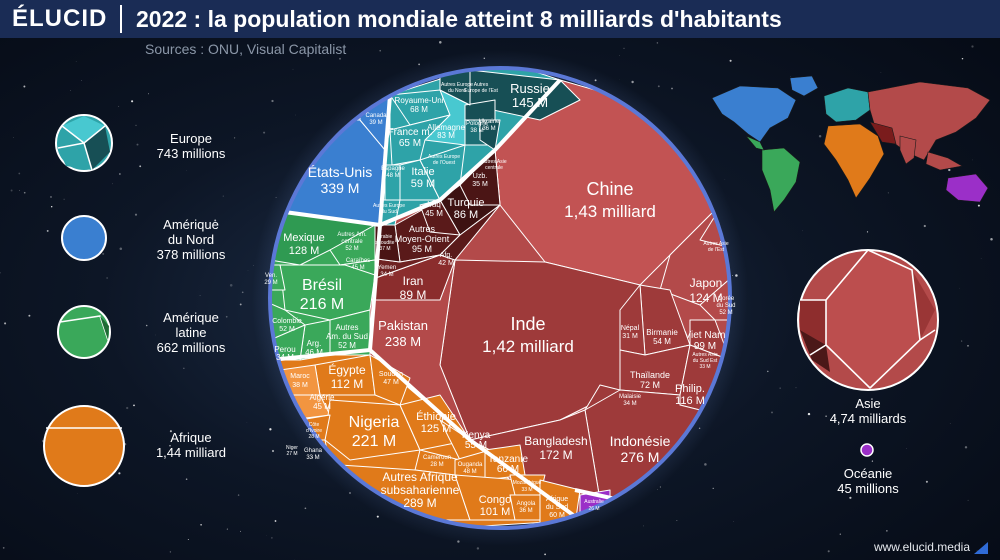 This screenshot has height=560, width=1000. What do you see at coordinates (403, 341) in the screenshot?
I see `label-pakistan-value: 238 M` at bounding box center [403, 341].